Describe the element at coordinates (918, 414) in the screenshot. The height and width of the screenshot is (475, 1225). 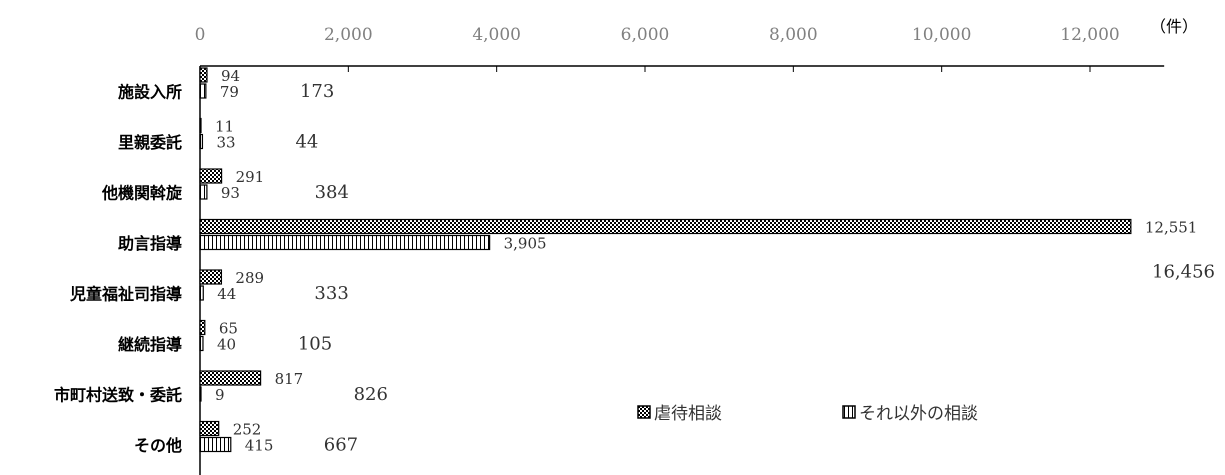
I see `legend-label: それ以外の相談` at that location.